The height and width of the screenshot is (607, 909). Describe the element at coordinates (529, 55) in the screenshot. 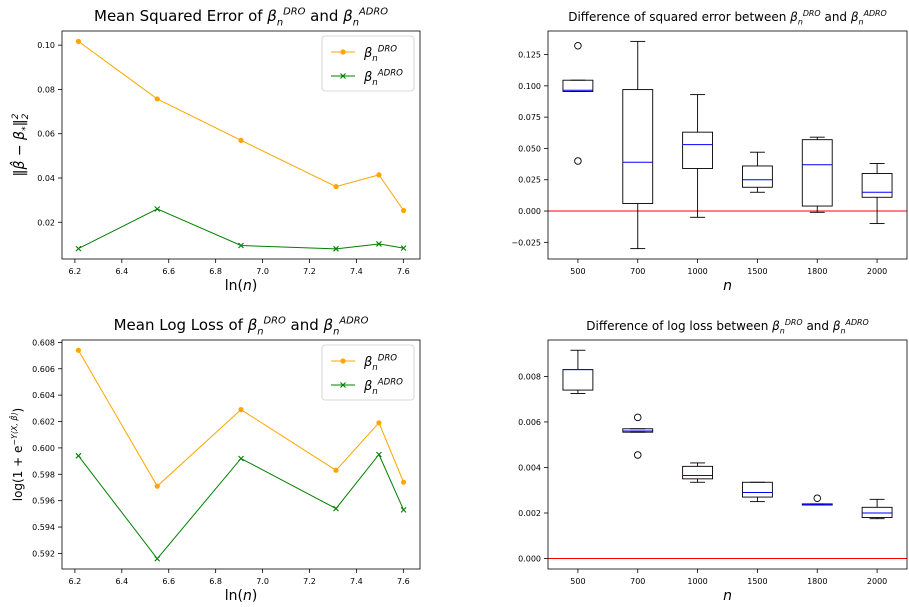

I see `y-tick-label: 0.125` at that location.